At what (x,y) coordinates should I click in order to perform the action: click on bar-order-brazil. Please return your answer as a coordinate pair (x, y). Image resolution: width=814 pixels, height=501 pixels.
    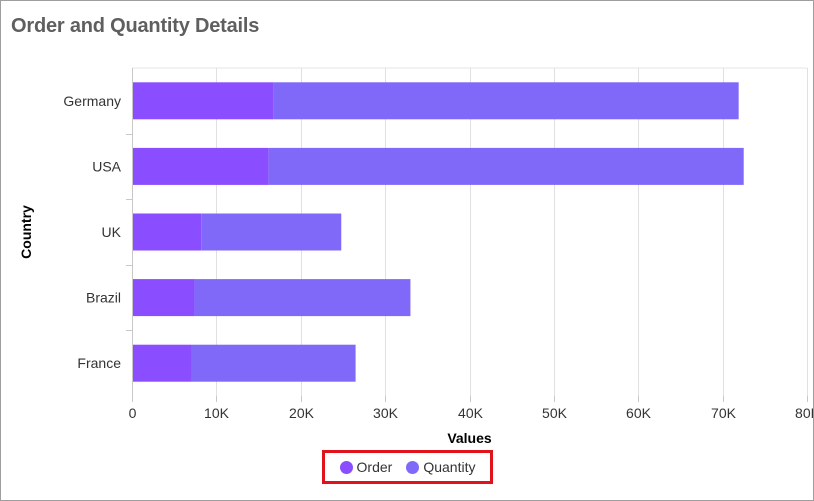
    Looking at the image, I should click on (163, 298).